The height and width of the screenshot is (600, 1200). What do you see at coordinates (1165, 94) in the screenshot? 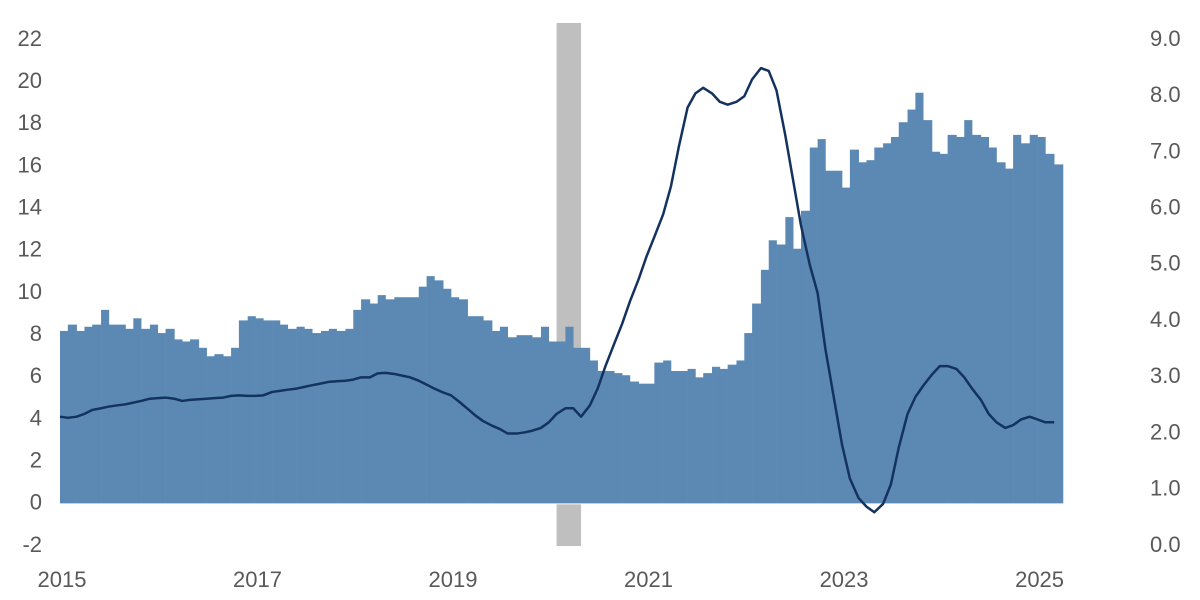
I see `y2-tick-label: 8.0` at bounding box center [1165, 94].